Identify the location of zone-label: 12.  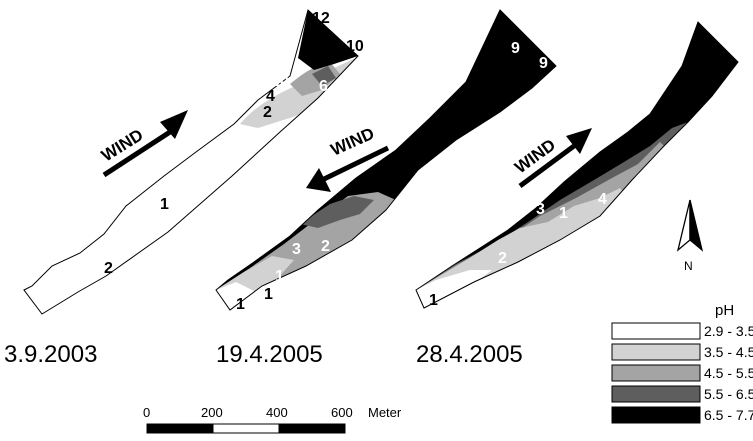
(321, 18).